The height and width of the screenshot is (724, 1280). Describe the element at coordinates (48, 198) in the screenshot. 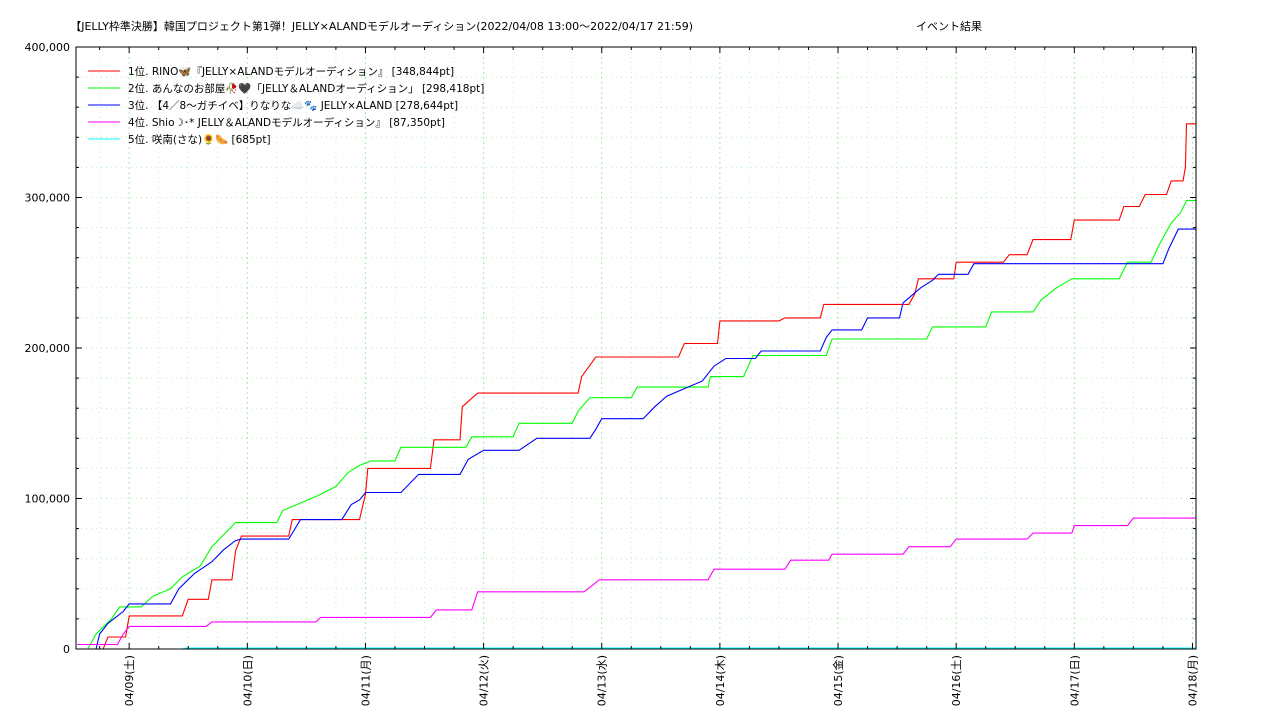

I see `y-tick-label: 300,000` at that location.